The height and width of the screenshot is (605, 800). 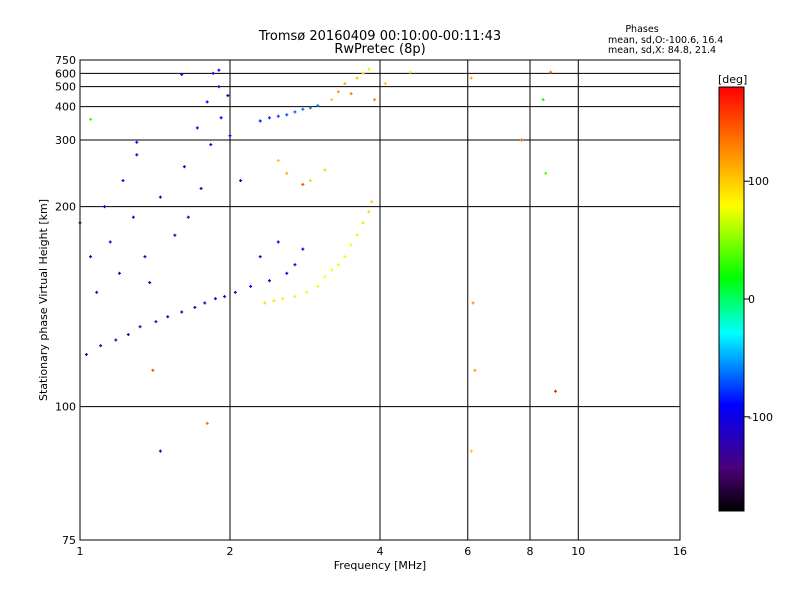 I want to click on stats-o-line: mean, sd,O:-100.6, 16.4, so click(x=665, y=40).